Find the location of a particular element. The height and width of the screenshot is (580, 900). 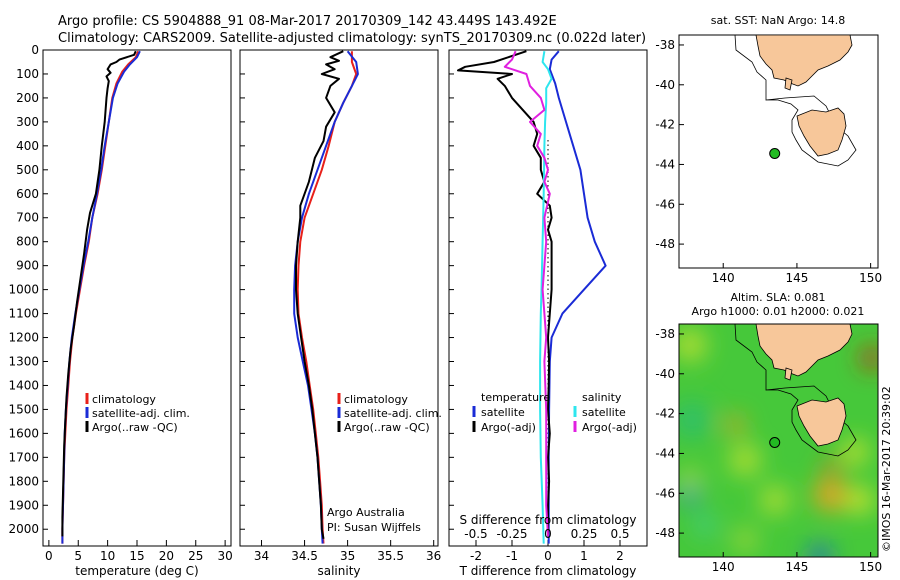

map-y-tick-label: -48 is located at coordinates (665, 244).